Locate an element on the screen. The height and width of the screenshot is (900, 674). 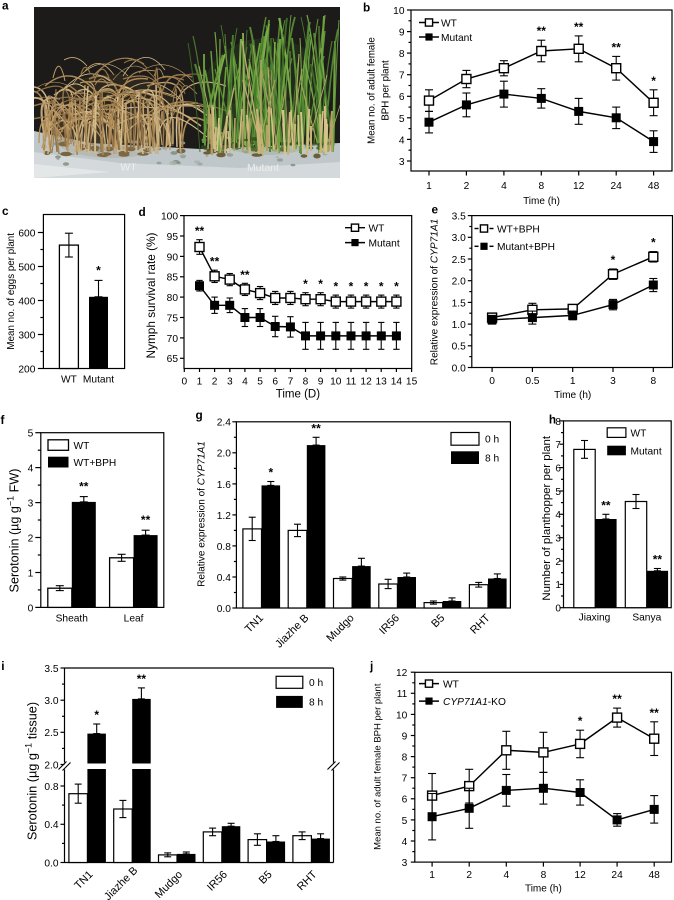
svg-text: 1.5 is located at coordinates (459, 303).